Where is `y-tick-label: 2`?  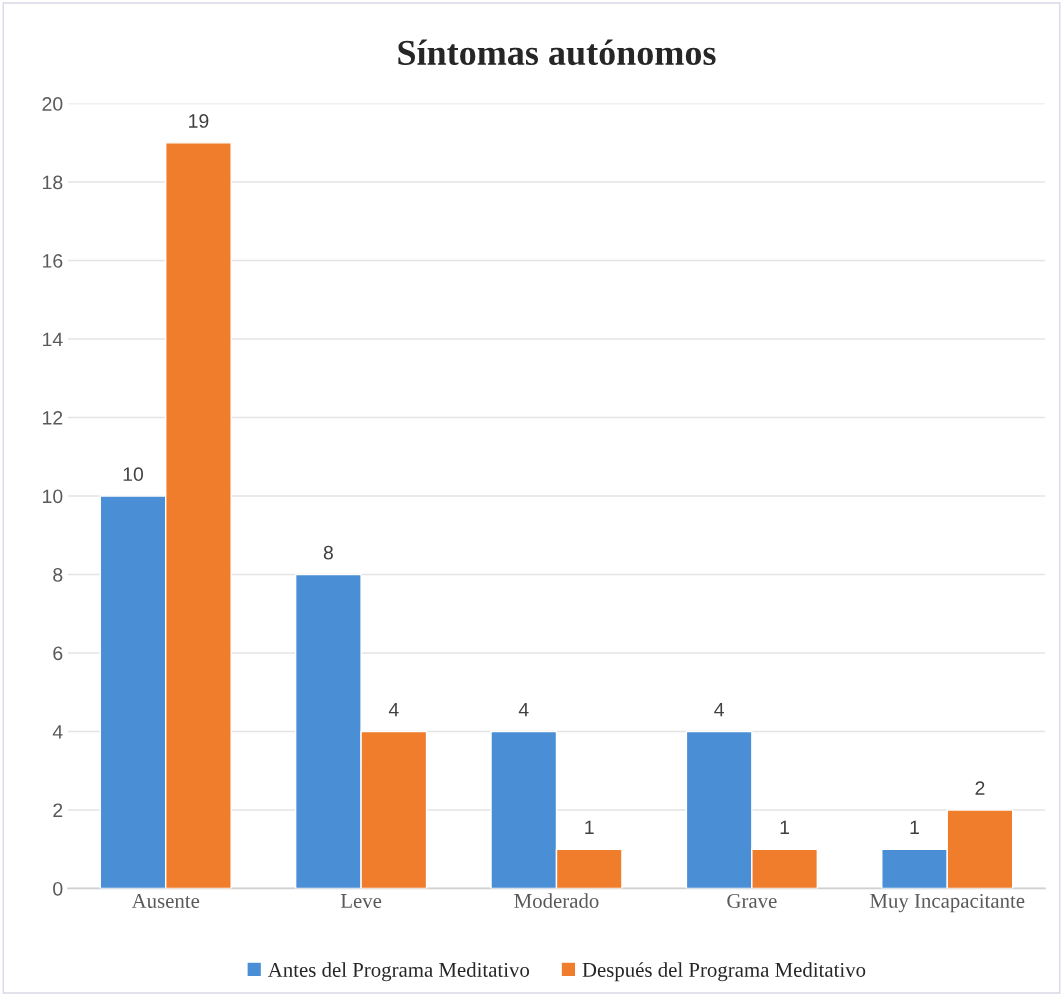 y-tick-label: 2 is located at coordinates (58, 810).